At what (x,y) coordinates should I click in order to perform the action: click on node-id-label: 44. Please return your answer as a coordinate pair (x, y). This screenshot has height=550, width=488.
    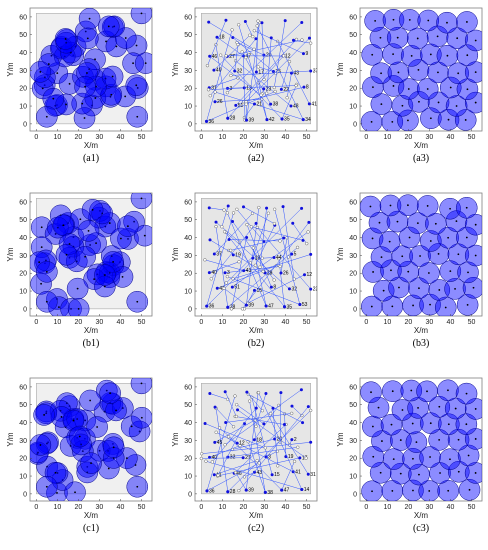
    Looking at the image, I should click on (279, 258).